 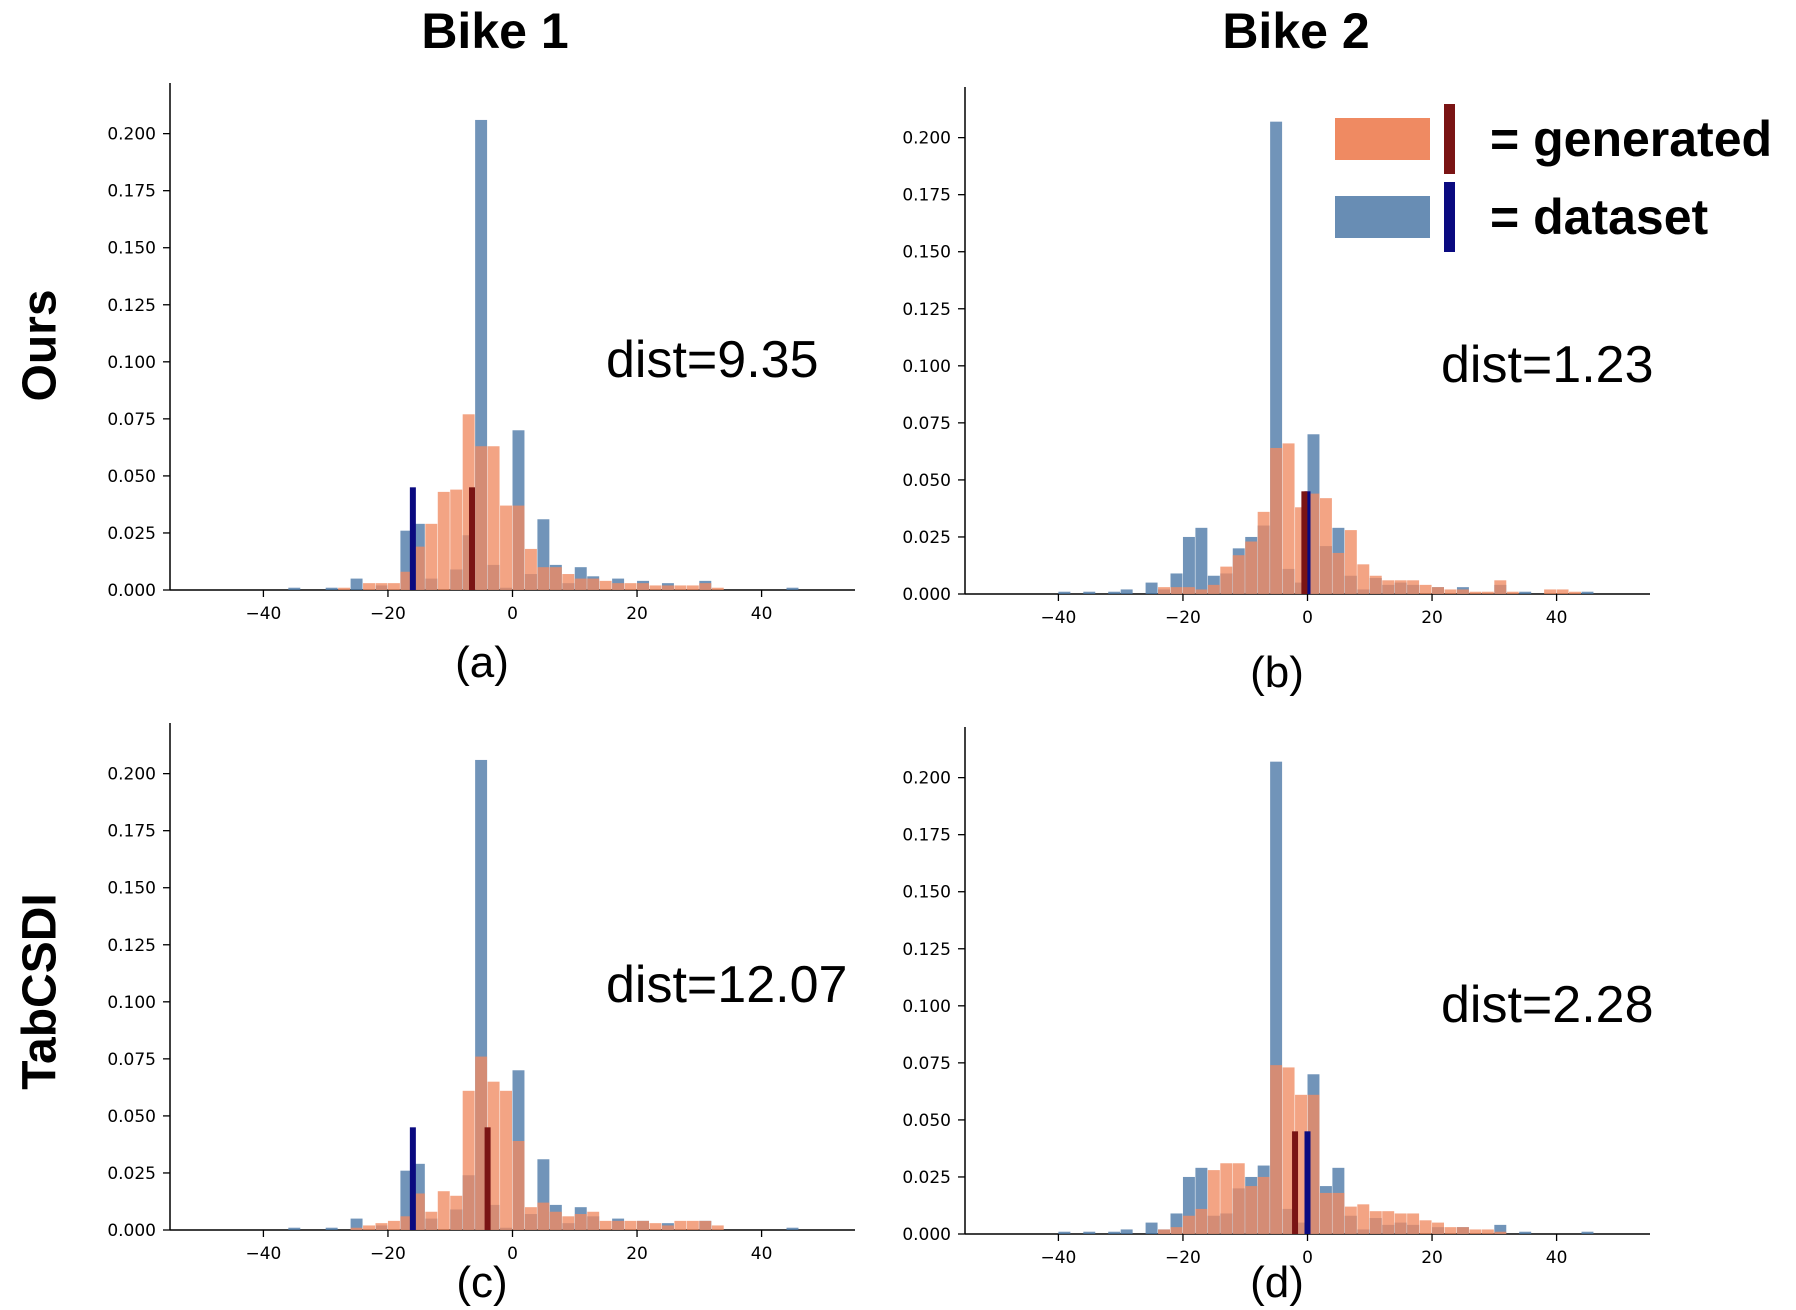 What do you see at coordinates (712, 360) in the screenshot?
I see `dist-annotation-a: dist=9.35` at bounding box center [712, 360].